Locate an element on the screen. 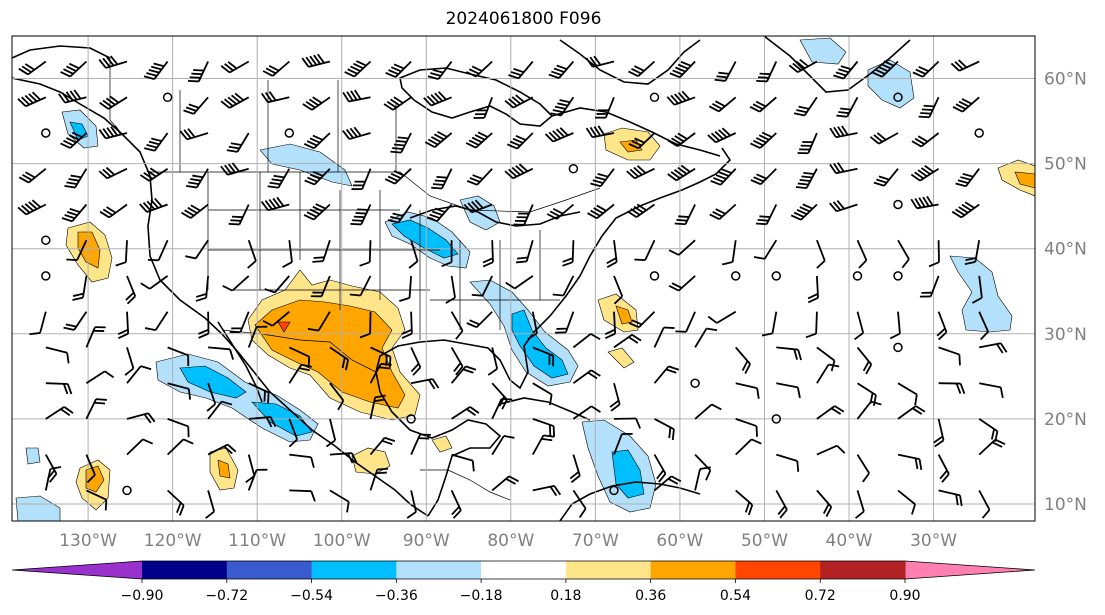 This screenshot has height=615, width=1105. lon-tick-label: 80°W is located at coordinates (510, 541).